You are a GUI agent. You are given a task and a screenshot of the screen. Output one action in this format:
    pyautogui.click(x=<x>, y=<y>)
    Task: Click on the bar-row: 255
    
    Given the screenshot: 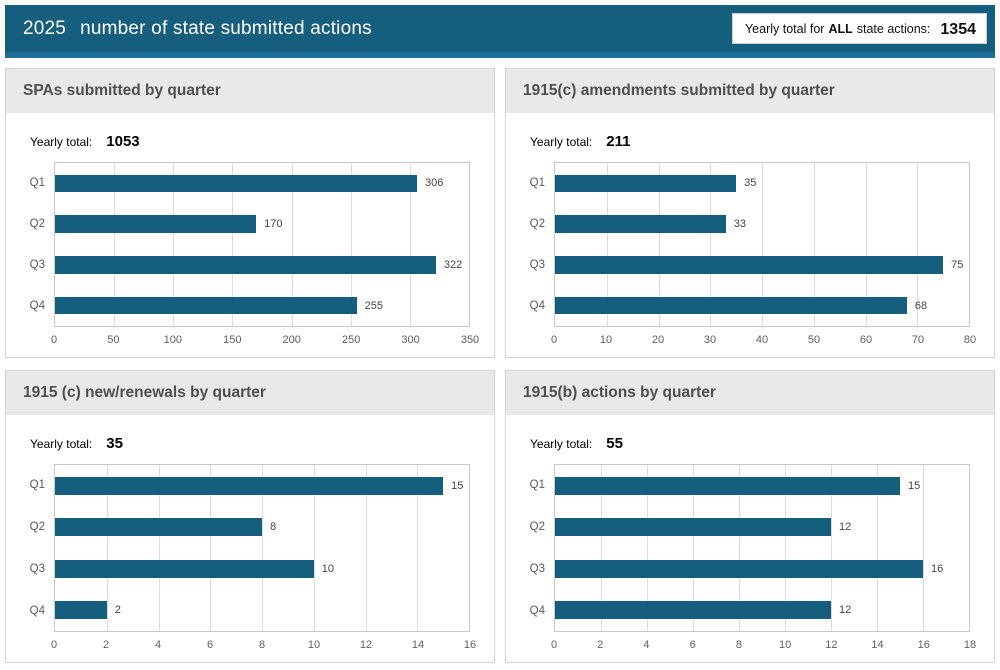 What is the action you would take?
    pyautogui.click(x=262, y=305)
    